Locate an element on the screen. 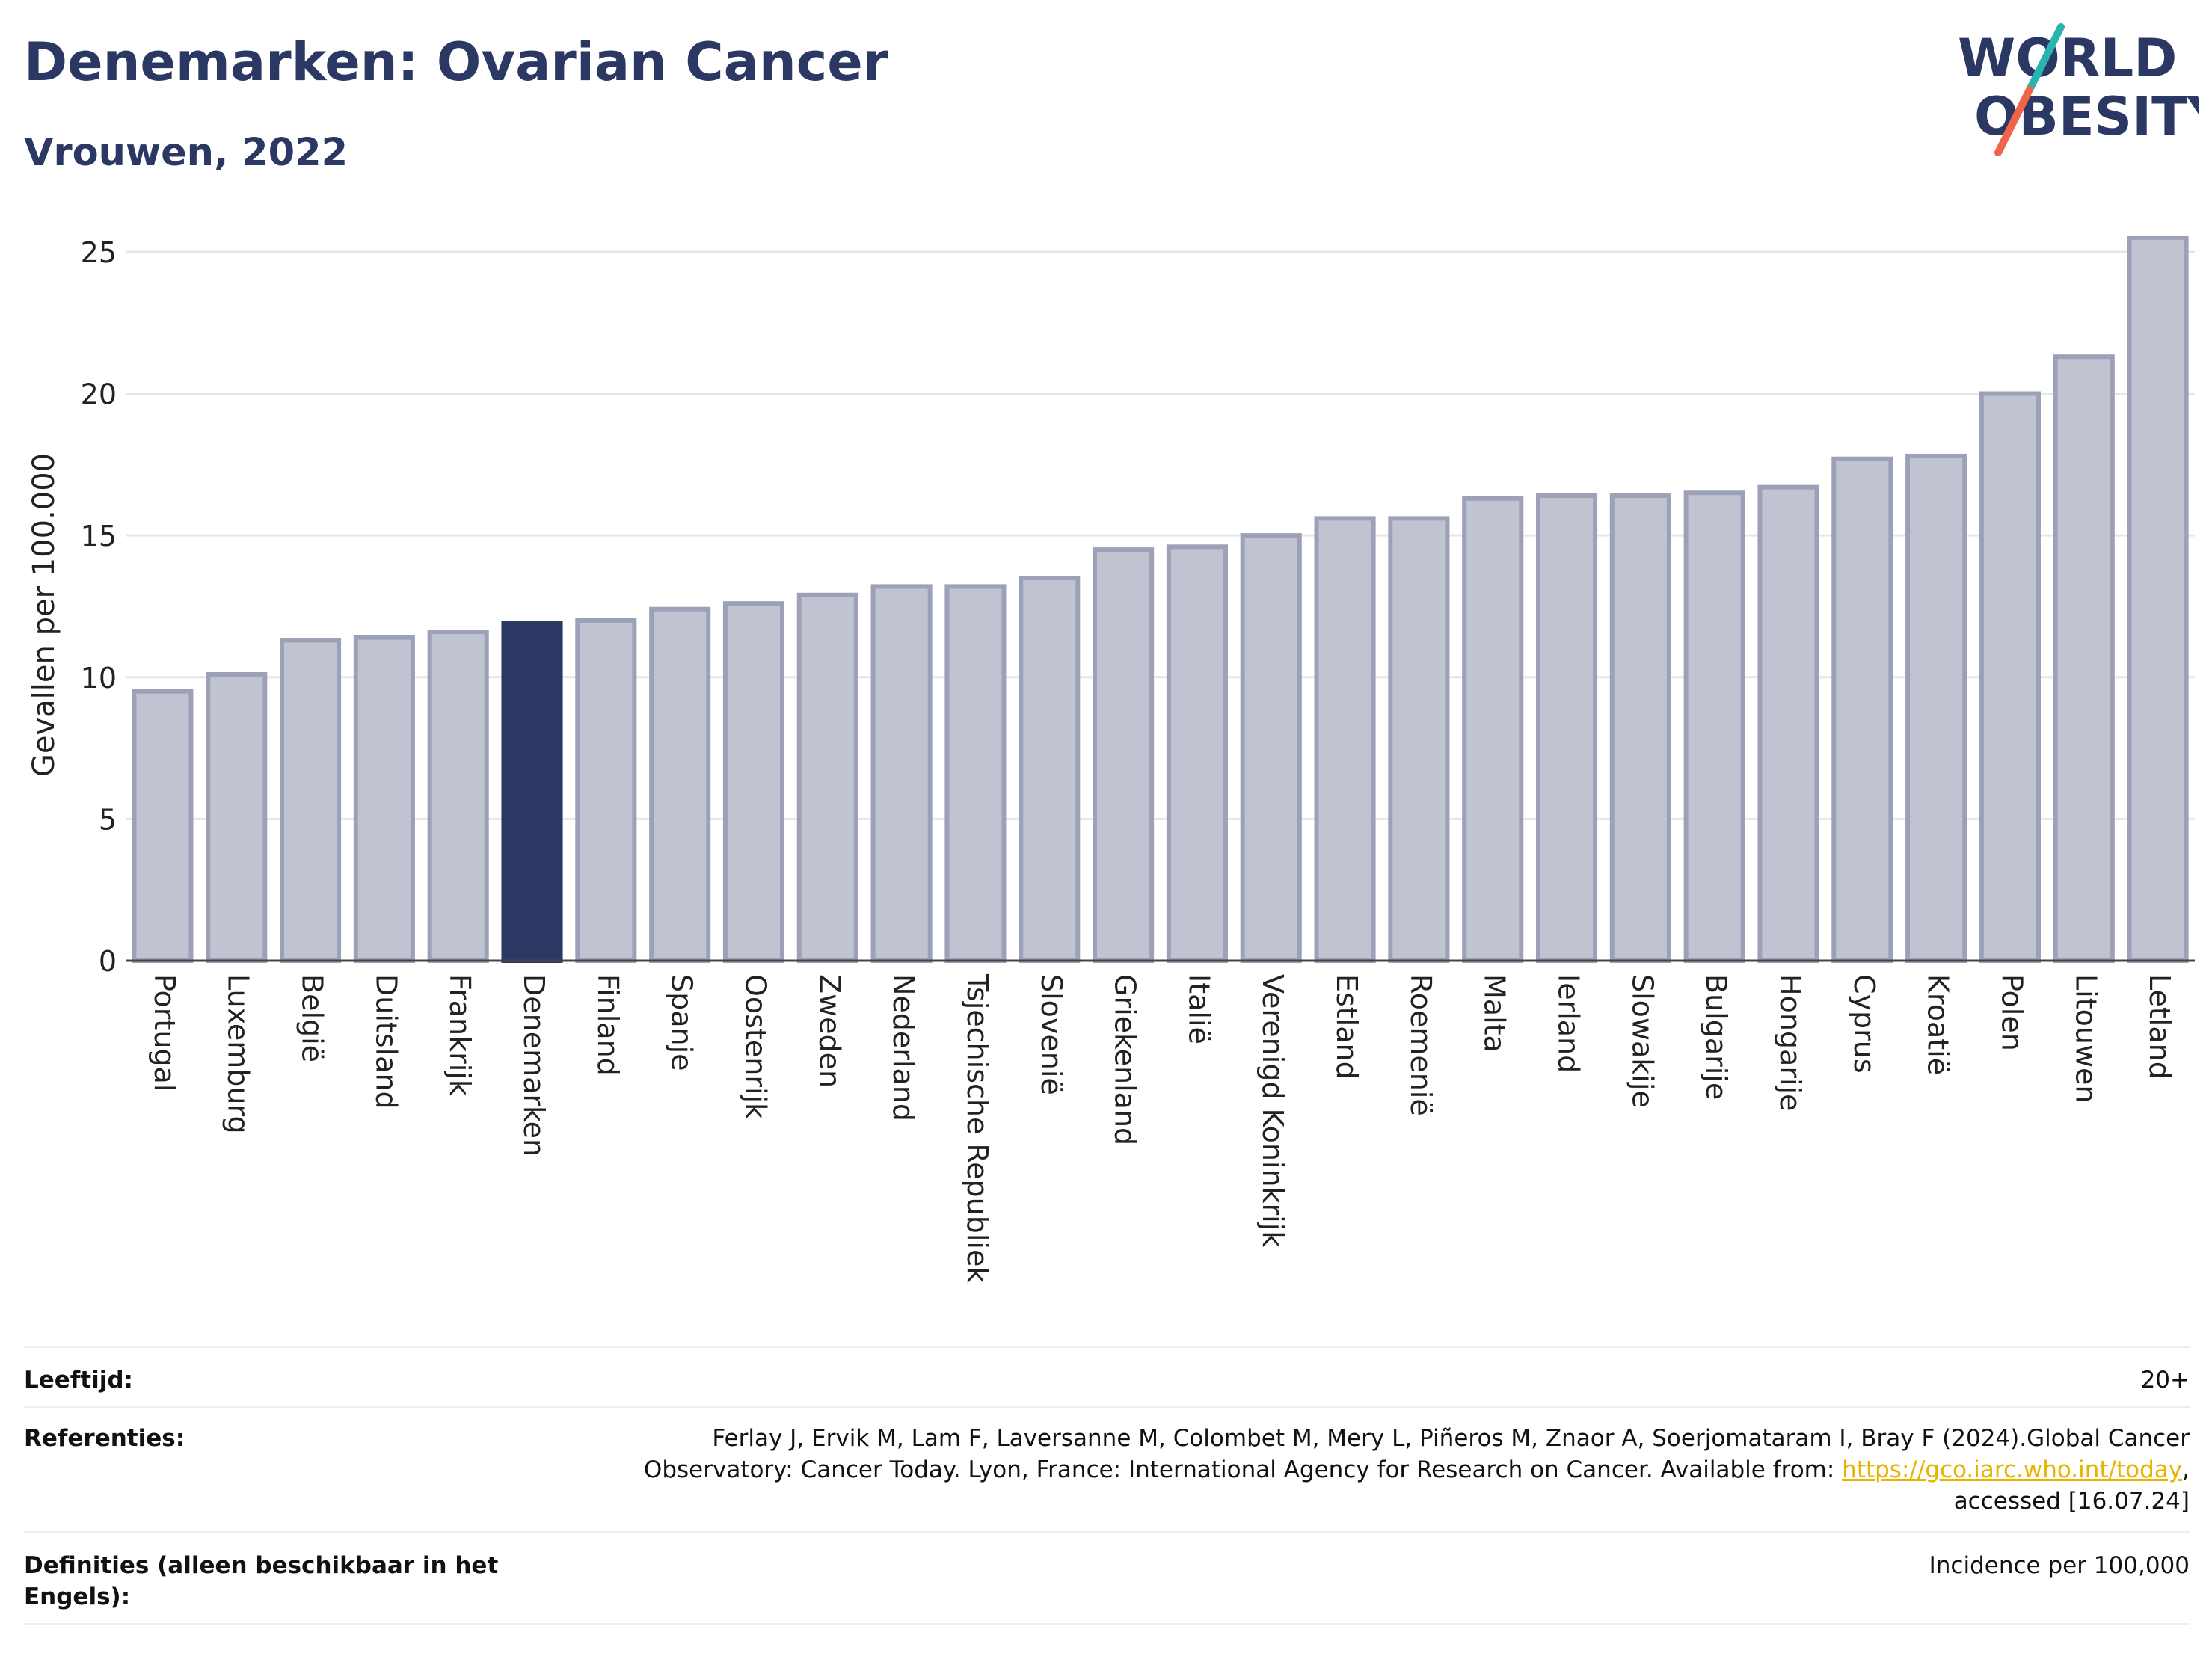 The width and height of the screenshot is (2212, 1656). age-label: Leeftijd: is located at coordinates (78, 1380).